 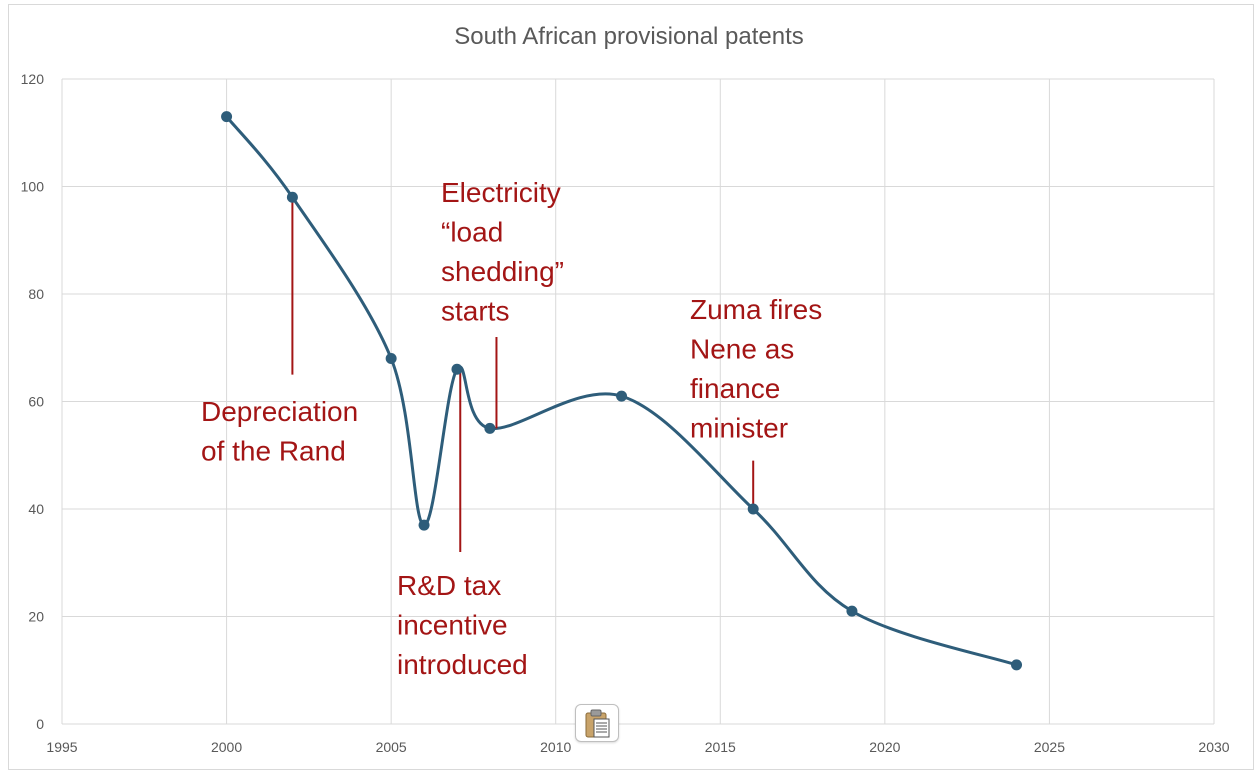 What do you see at coordinates (742, 349) in the screenshot?
I see `annotation-text-line: Nene as` at bounding box center [742, 349].